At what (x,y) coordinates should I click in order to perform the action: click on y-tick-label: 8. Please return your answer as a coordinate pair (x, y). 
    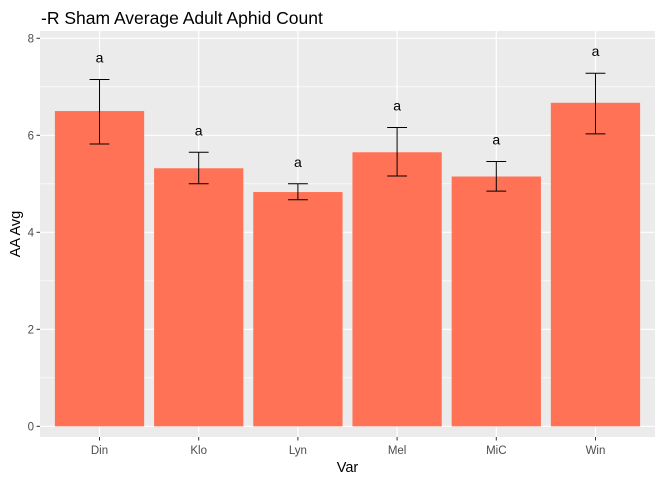
    Looking at the image, I should click on (31, 39).